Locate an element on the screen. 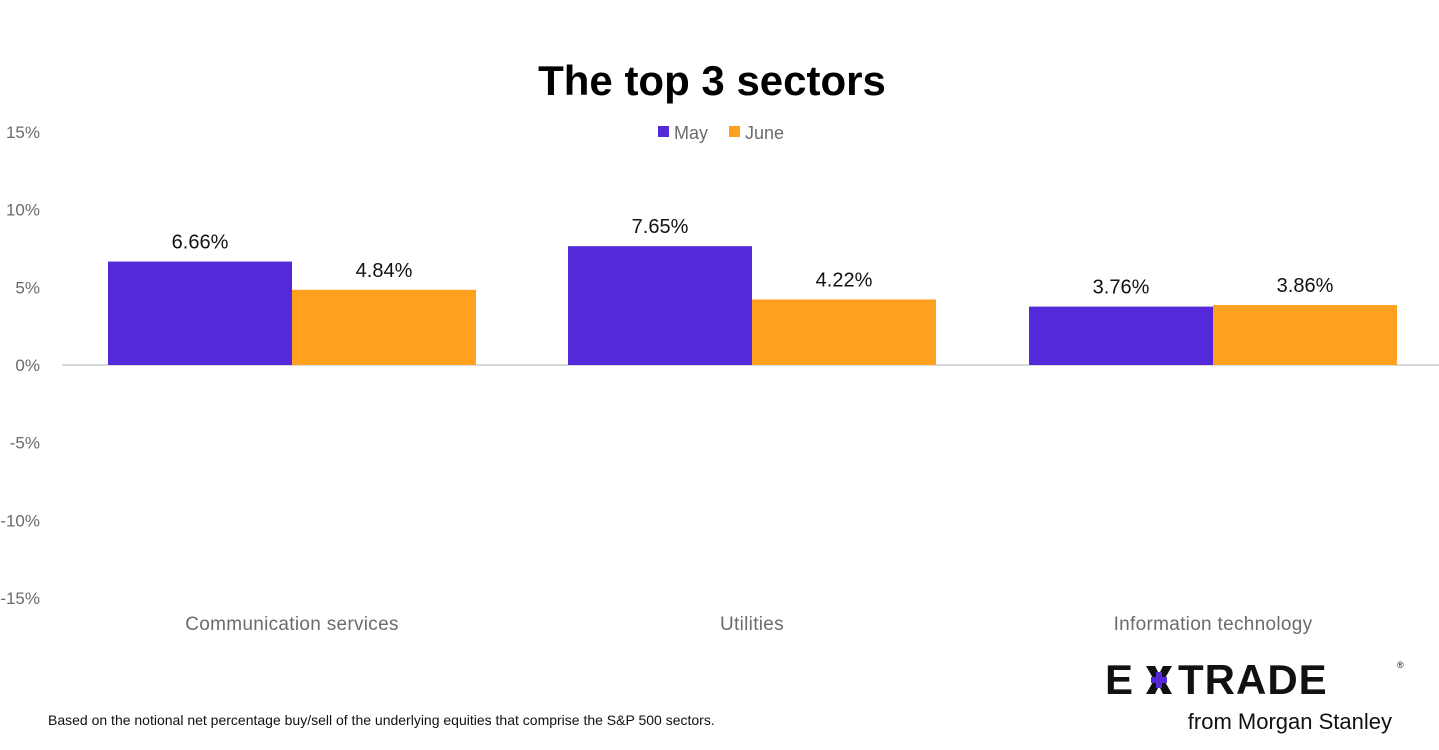  legend-label-june: June is located at coordinates (764, 133).